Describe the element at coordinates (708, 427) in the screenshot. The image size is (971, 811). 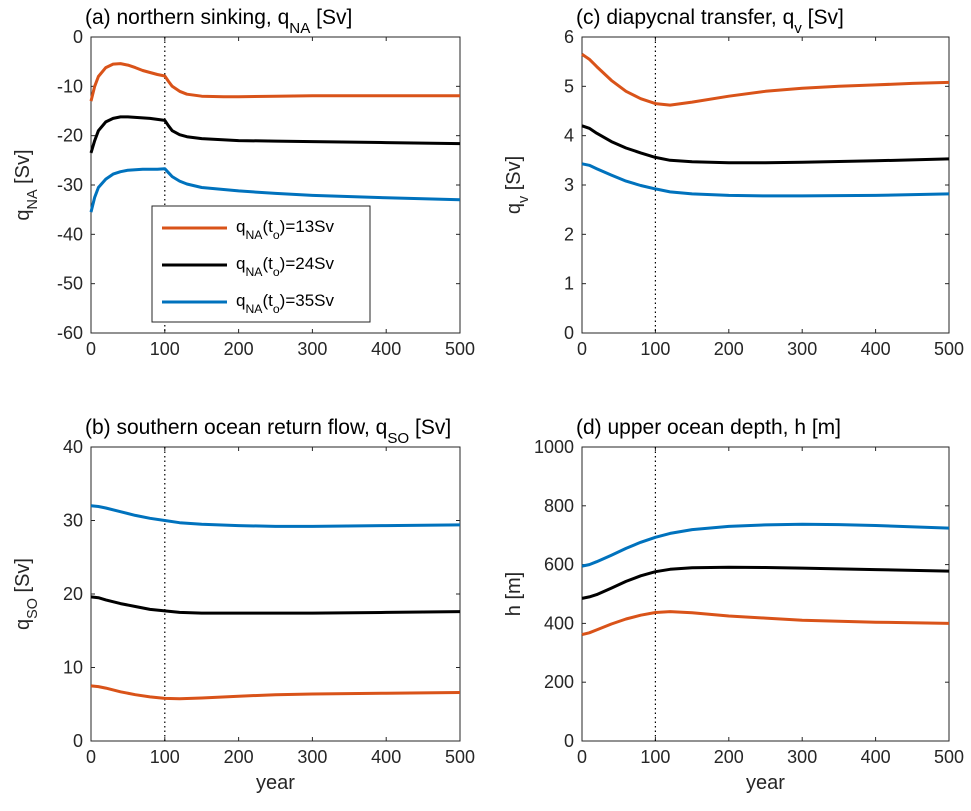
I see `panel-title-d: (d) upper ocean depth, h [m]` at that location.